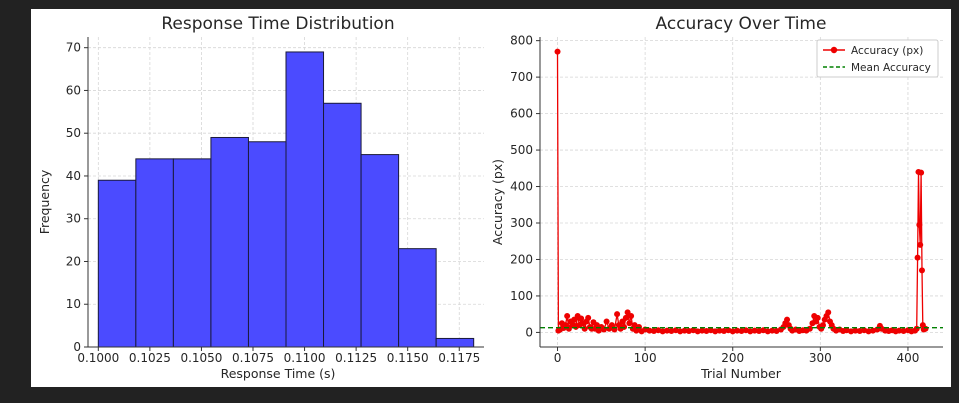 The image size is (959, 403). What do you see at coordinates (521, 114) in the screenshot?
I see `accuracy-ytick-label: 600` at bounding box center [521, 114].